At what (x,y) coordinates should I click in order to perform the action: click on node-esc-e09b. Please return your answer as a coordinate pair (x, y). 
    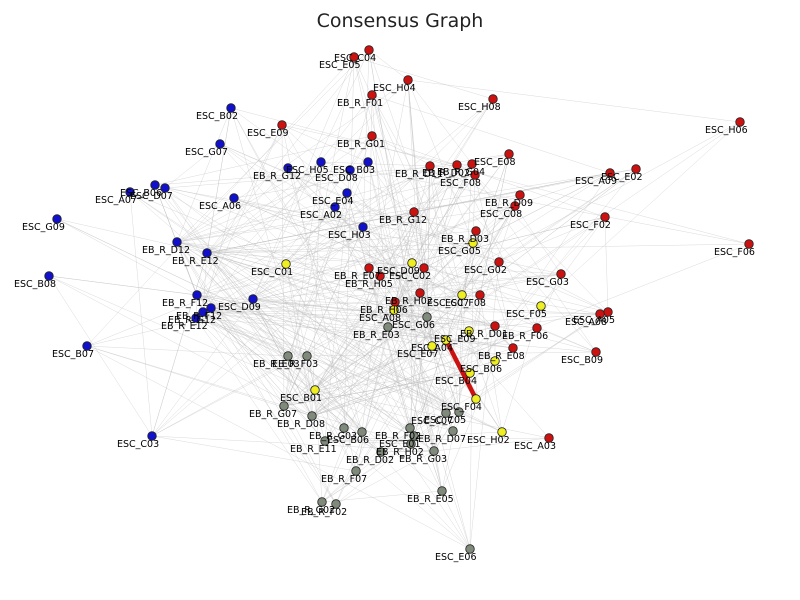
    Looking at the image, I should click on (469, 331).